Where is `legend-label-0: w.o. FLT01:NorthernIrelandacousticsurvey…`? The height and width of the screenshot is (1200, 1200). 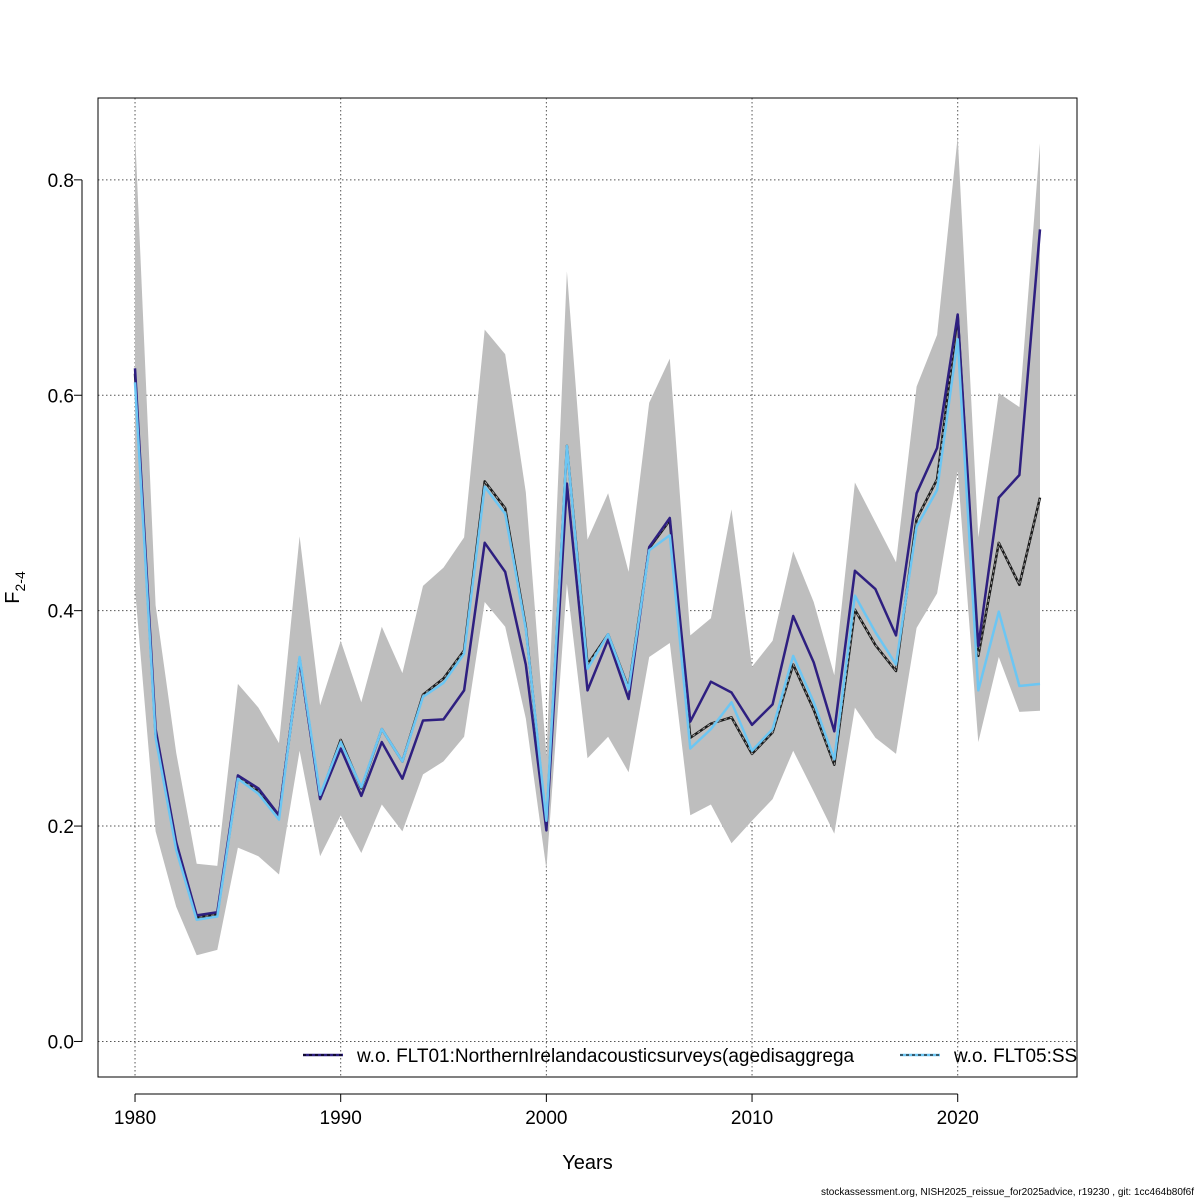 legend-label-0: w.o. FLT01:NorthernIrelandacousticsurvey… is located at coordinates (605, 1056).